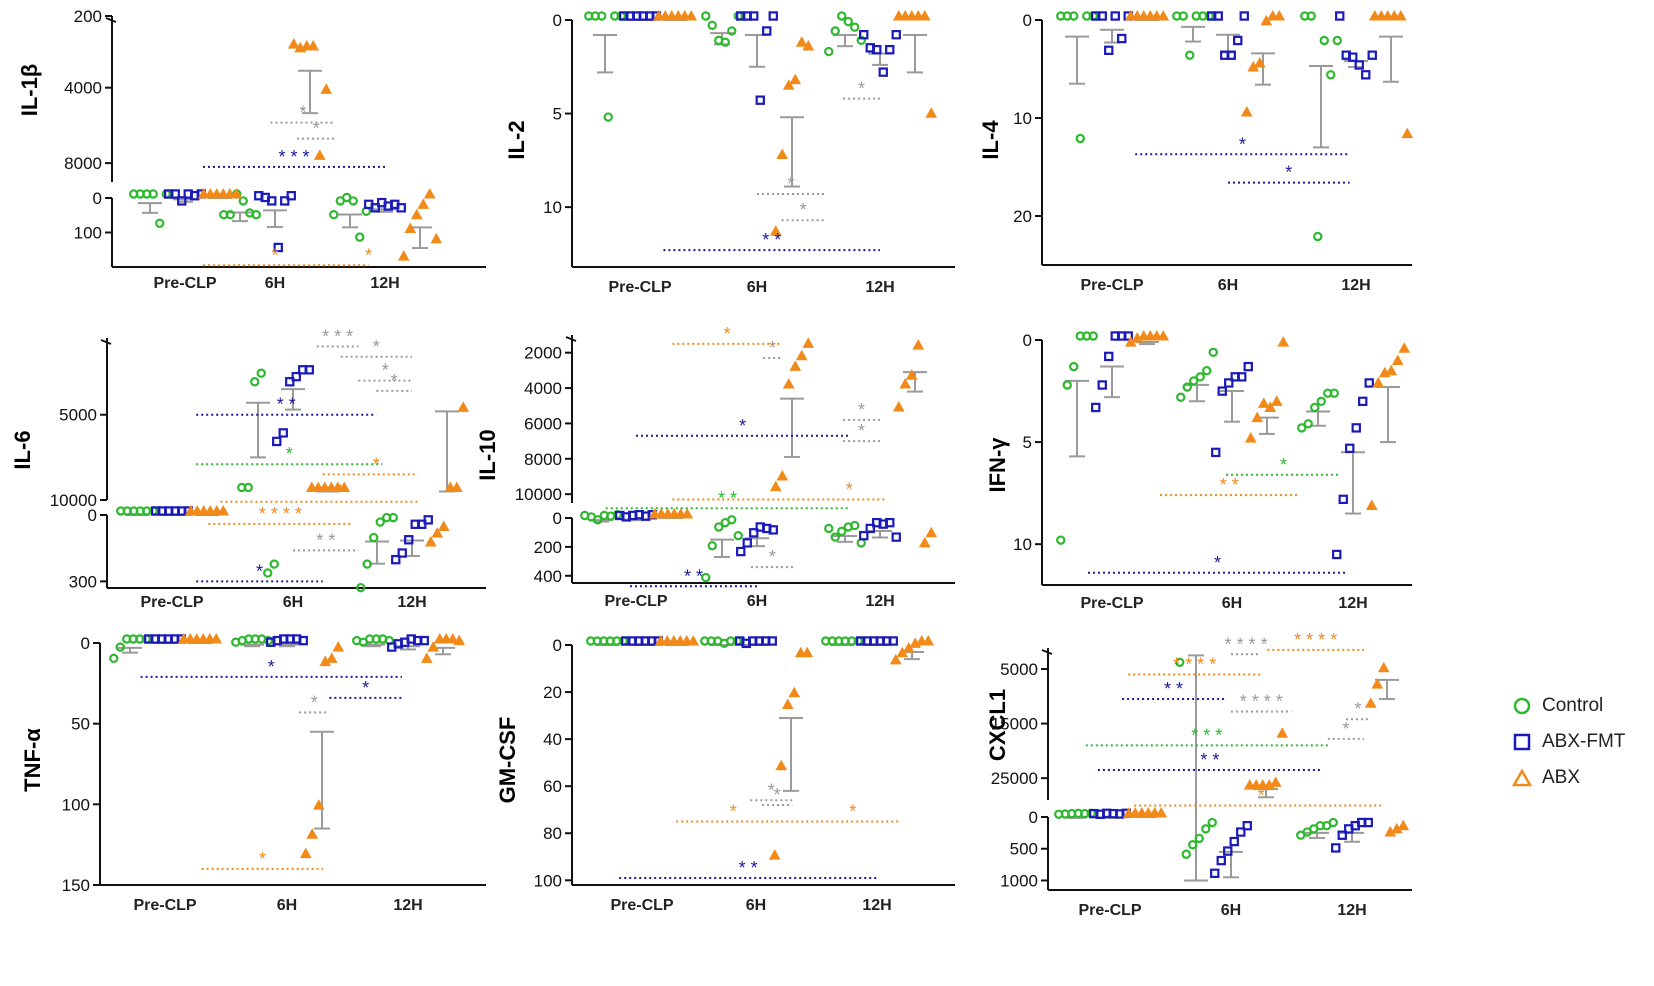  What do you see at coordinates (1582, 742) in the screenshot?
I see `legend: Control ABX-FMT ABX` at bounding box center [1582, 742].